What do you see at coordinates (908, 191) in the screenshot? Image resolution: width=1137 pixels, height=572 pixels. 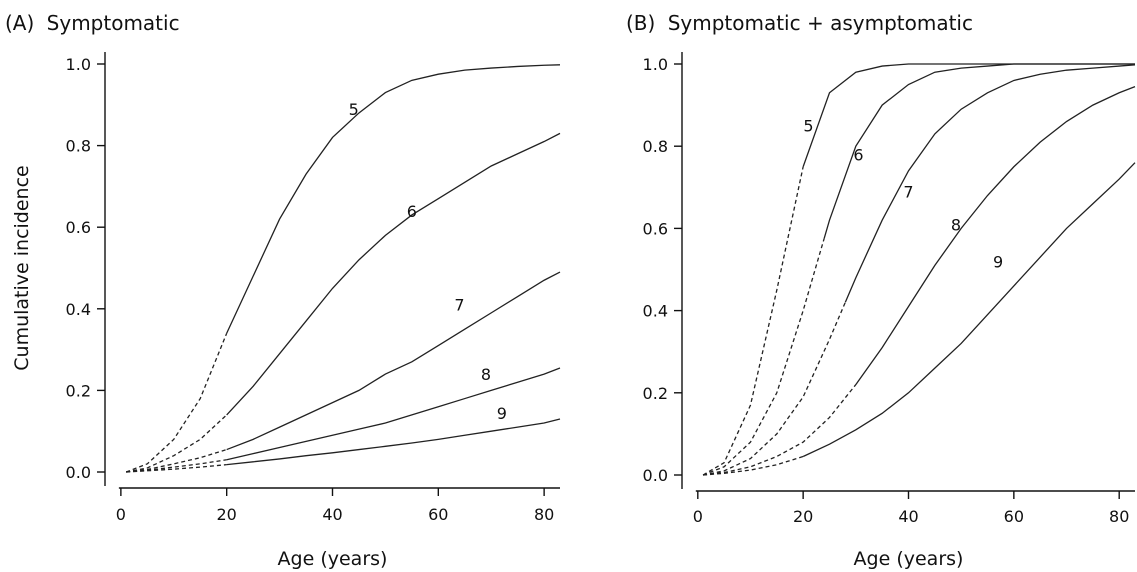 I see `panel-b-series-7-label: 7` at bounding box center [908, 191].